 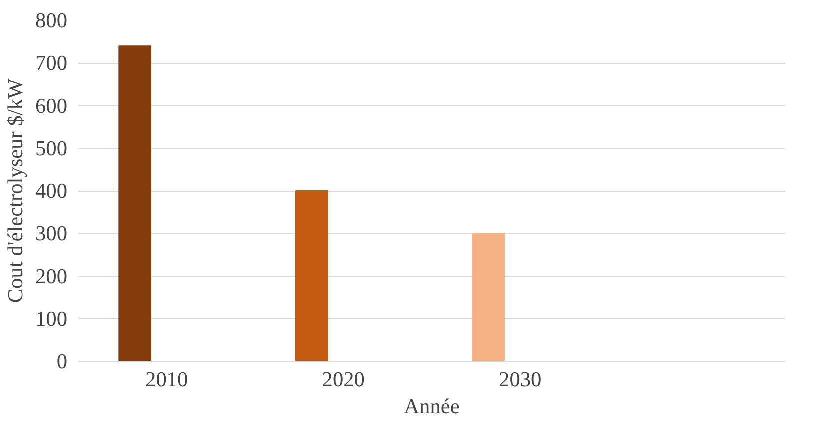 What do you see at coordinates (52, 234) in the screenshot?
I see `y-tick-label: 300` at bounding box center [52, 234].